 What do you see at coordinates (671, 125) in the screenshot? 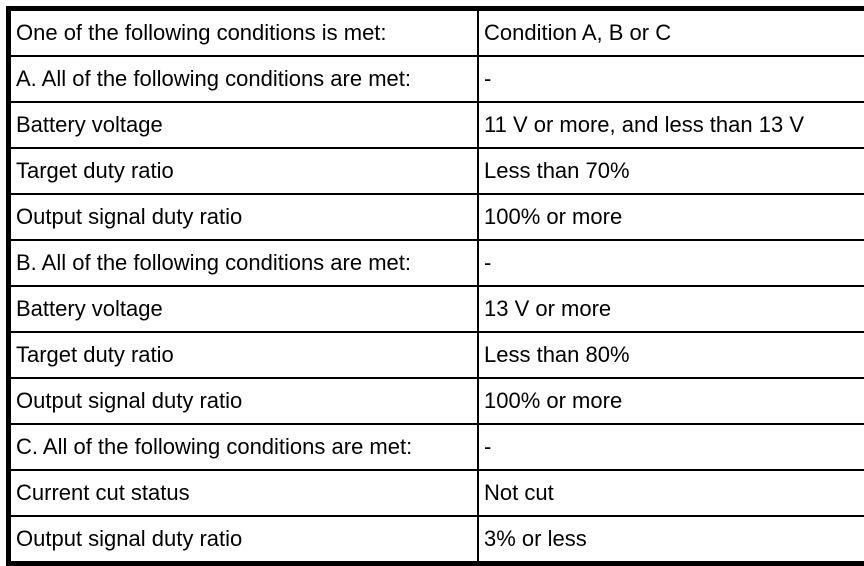
I see `condition-value-cell: 11 V or more, and less than 13 V` at bounding box center [671, 125].